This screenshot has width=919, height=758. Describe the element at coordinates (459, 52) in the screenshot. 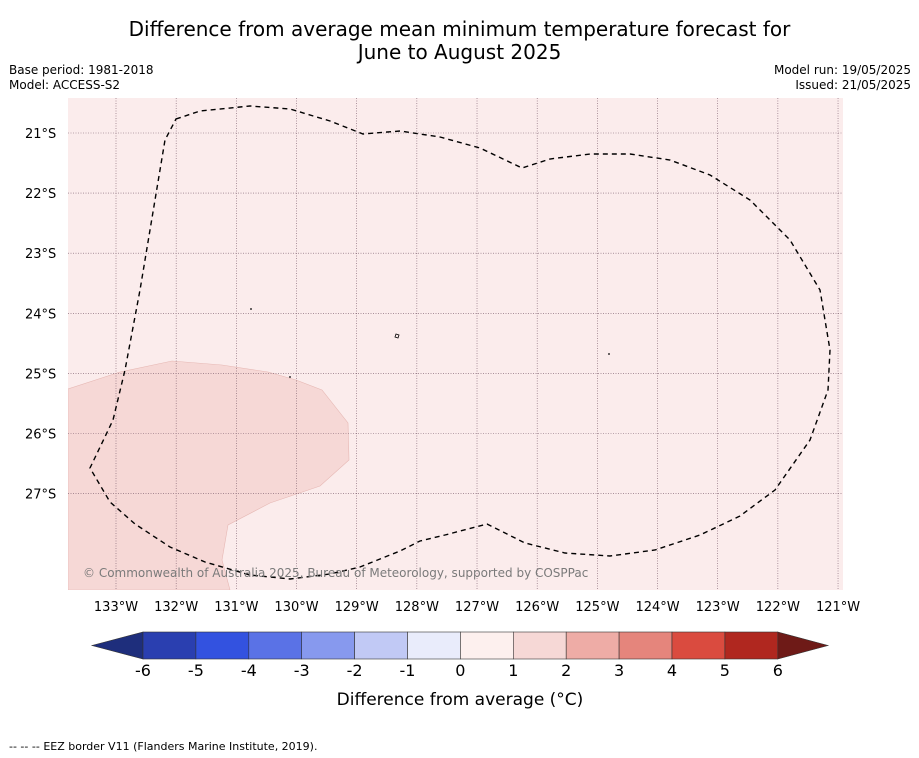

I see `title-line-2: June to August 2025` at that location.